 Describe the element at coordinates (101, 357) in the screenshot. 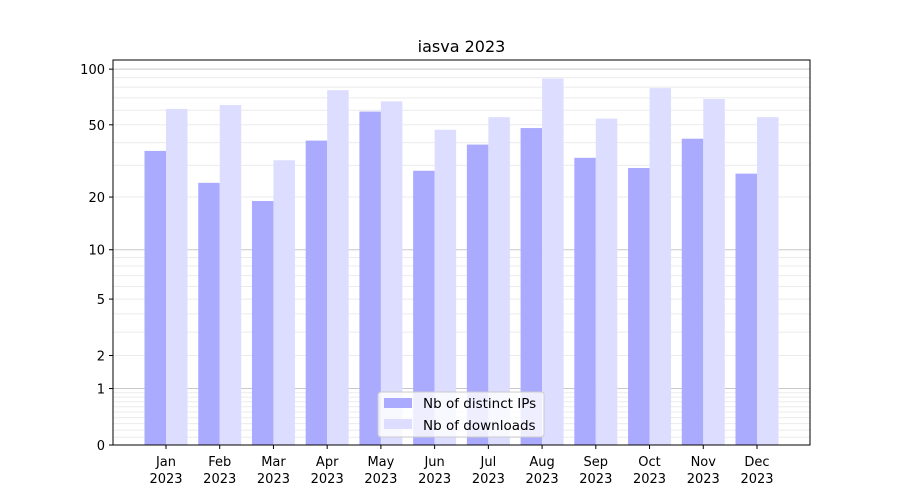

I see `y-tick-label: 2` at that location.